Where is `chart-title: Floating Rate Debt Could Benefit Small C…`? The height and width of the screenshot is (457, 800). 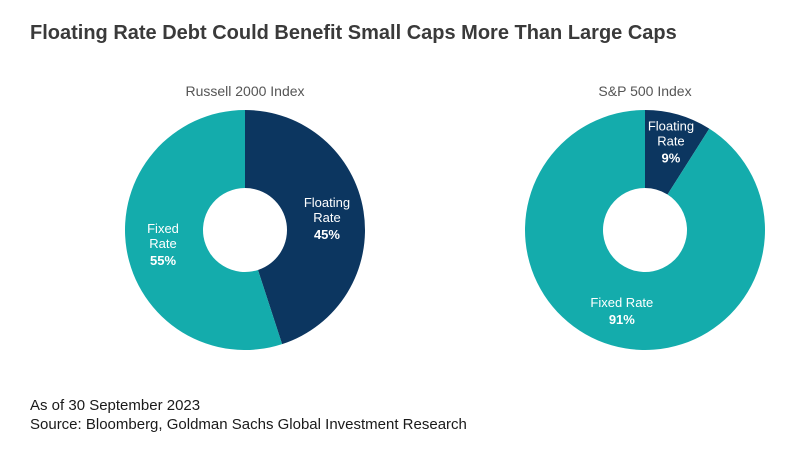
chart-title: Floating Rate Debt Could Benefit Small C… is located at coordinates (353, 33).